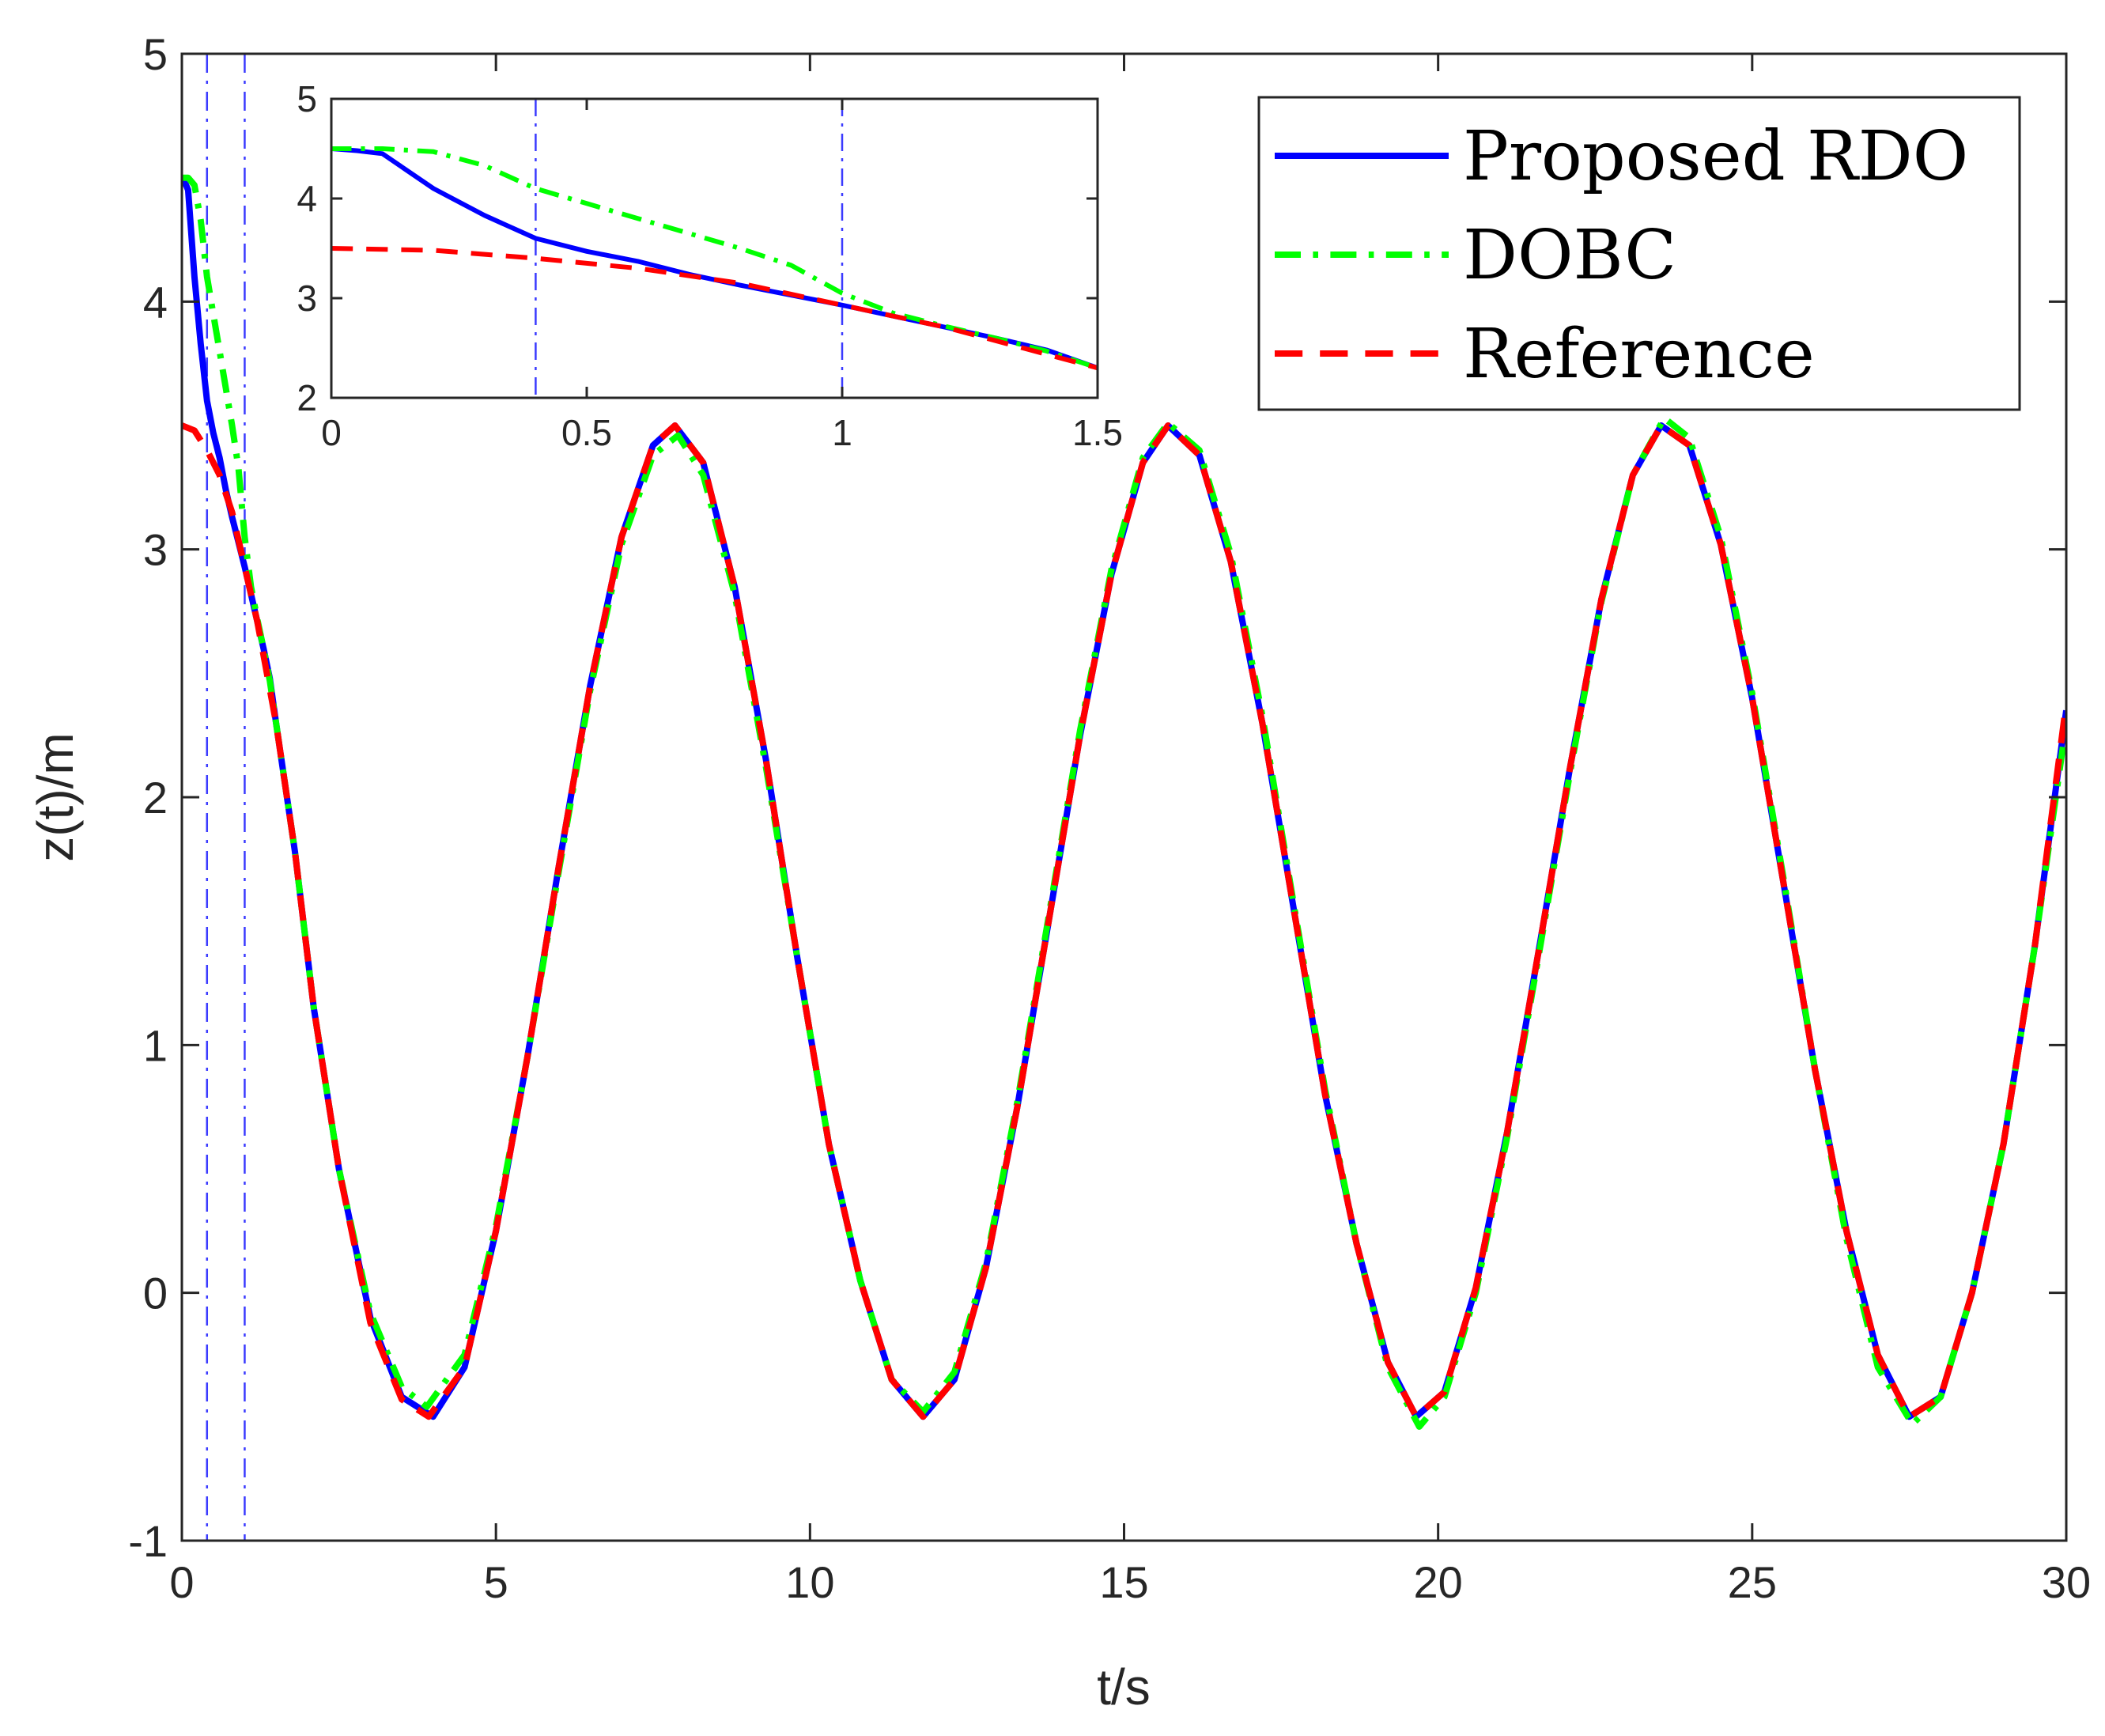 Image resolution: width=2105 pixels, height=1736 pixels. Describe the element at coordinates (148, 1541) in the screenshot. I see `y-tick-label: -1` at that location.